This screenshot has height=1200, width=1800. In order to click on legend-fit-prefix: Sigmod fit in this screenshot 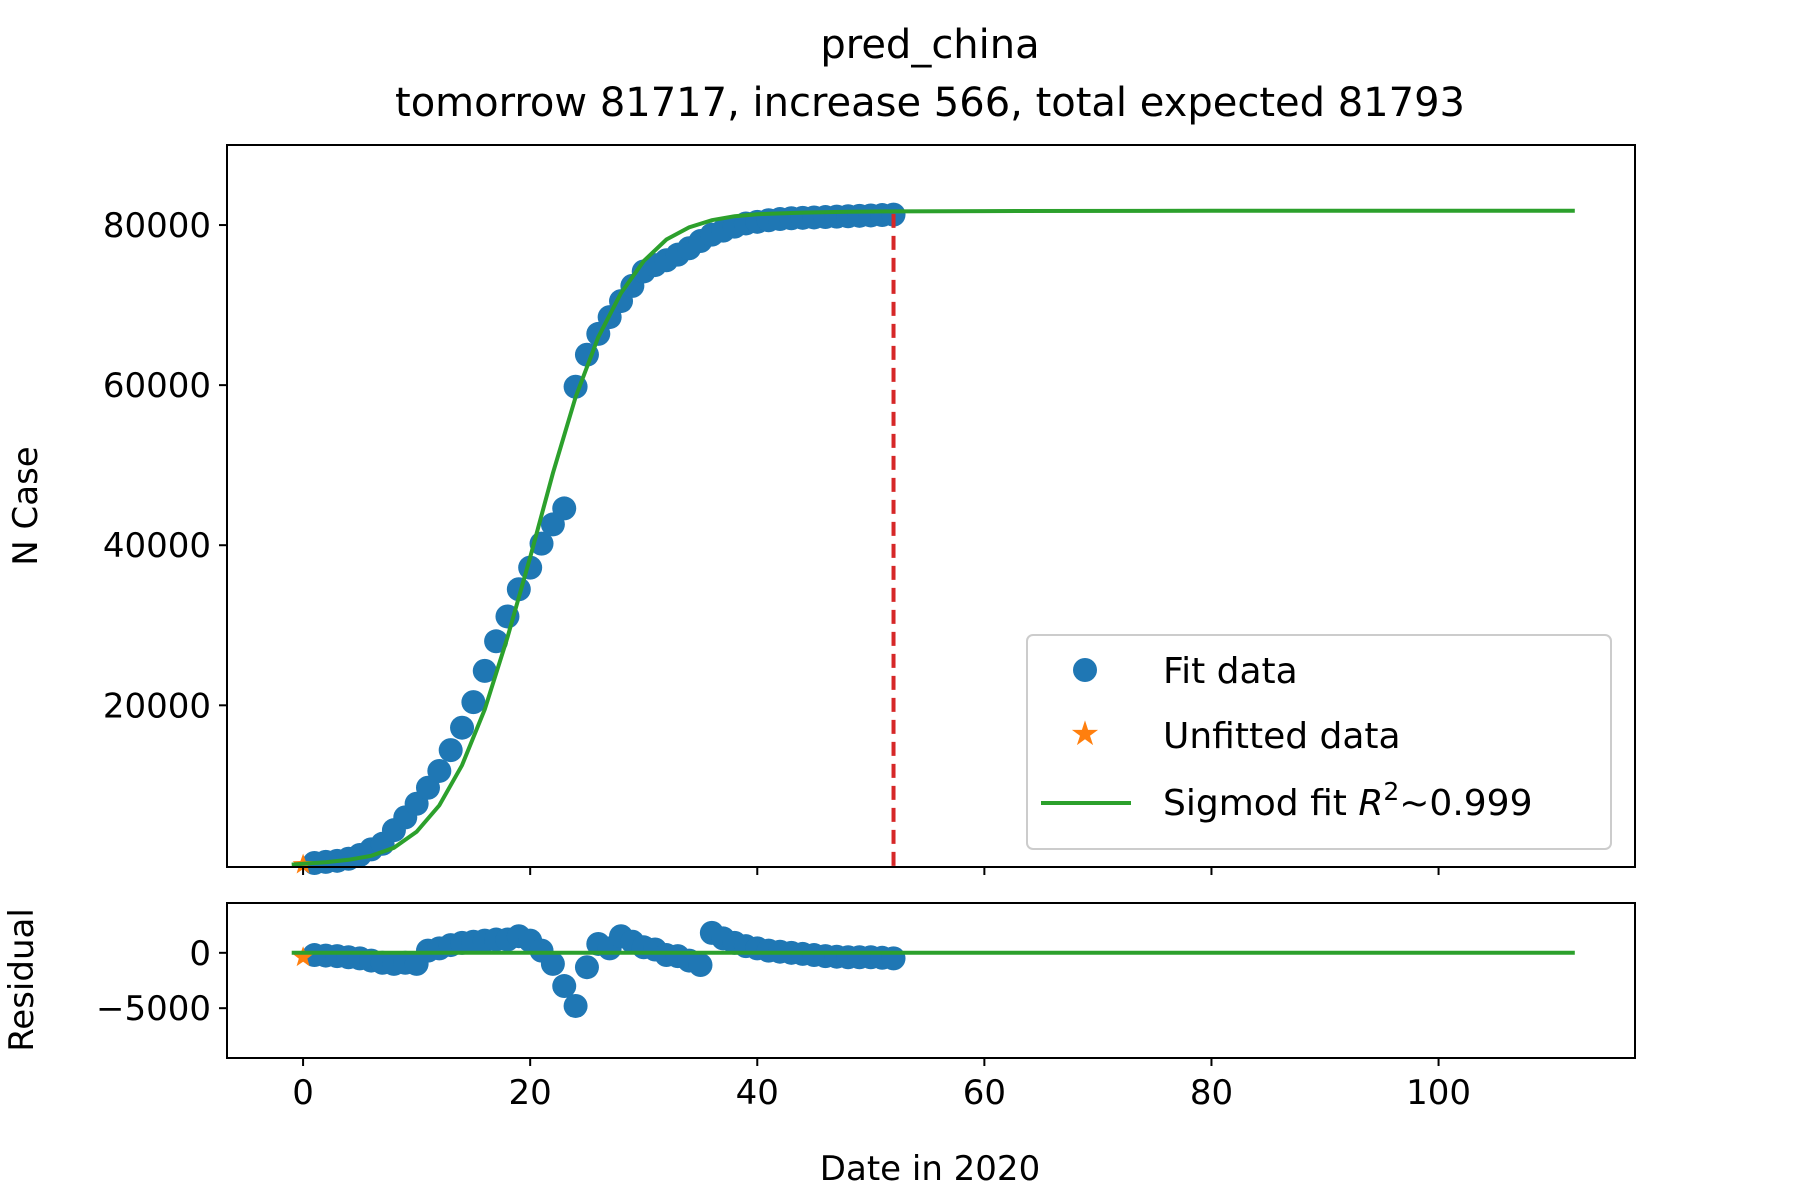, I will do `click(1260, 803)`.